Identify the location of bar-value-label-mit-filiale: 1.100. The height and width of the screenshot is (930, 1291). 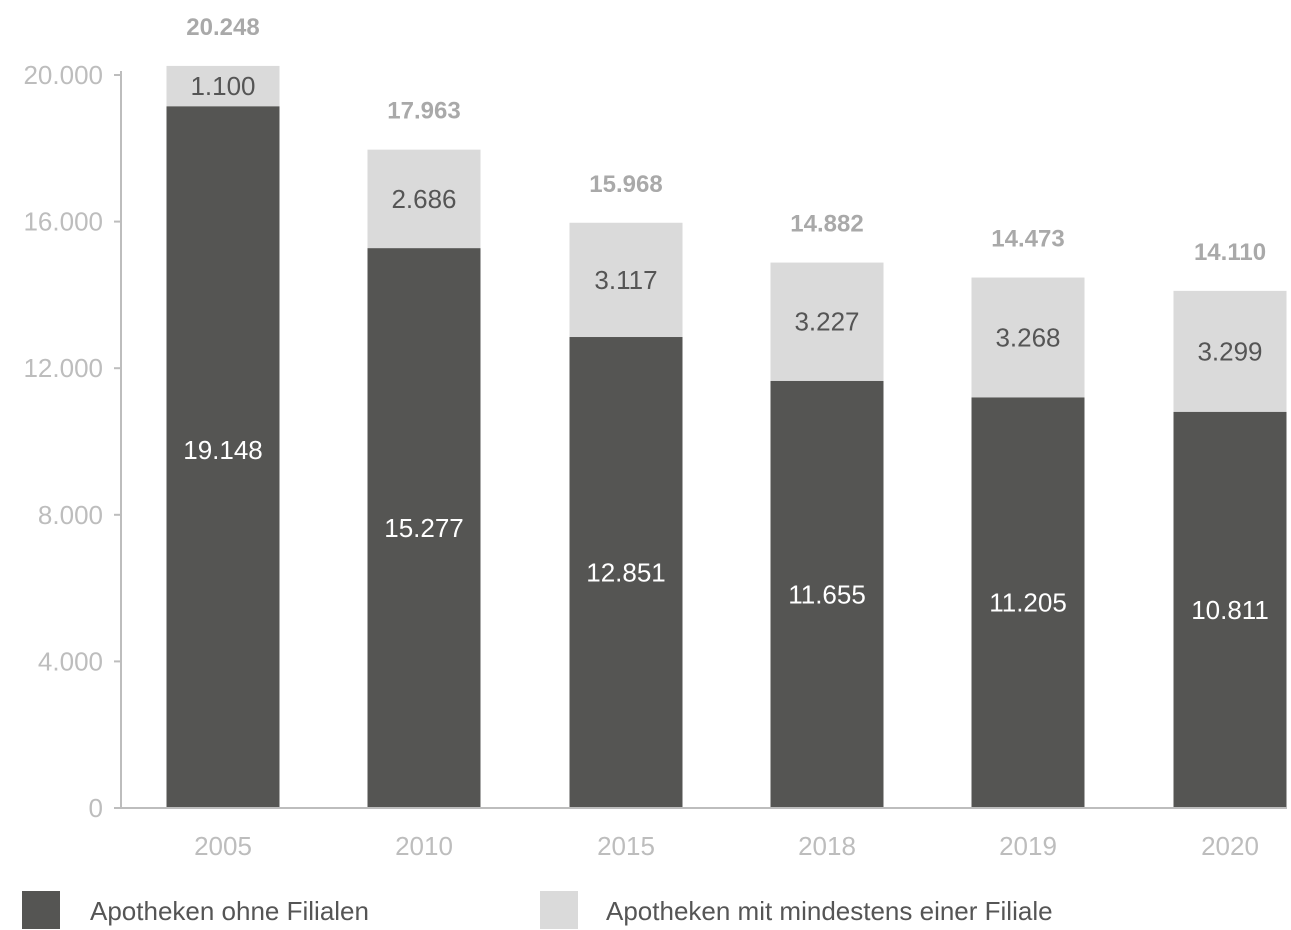
(222, 86).